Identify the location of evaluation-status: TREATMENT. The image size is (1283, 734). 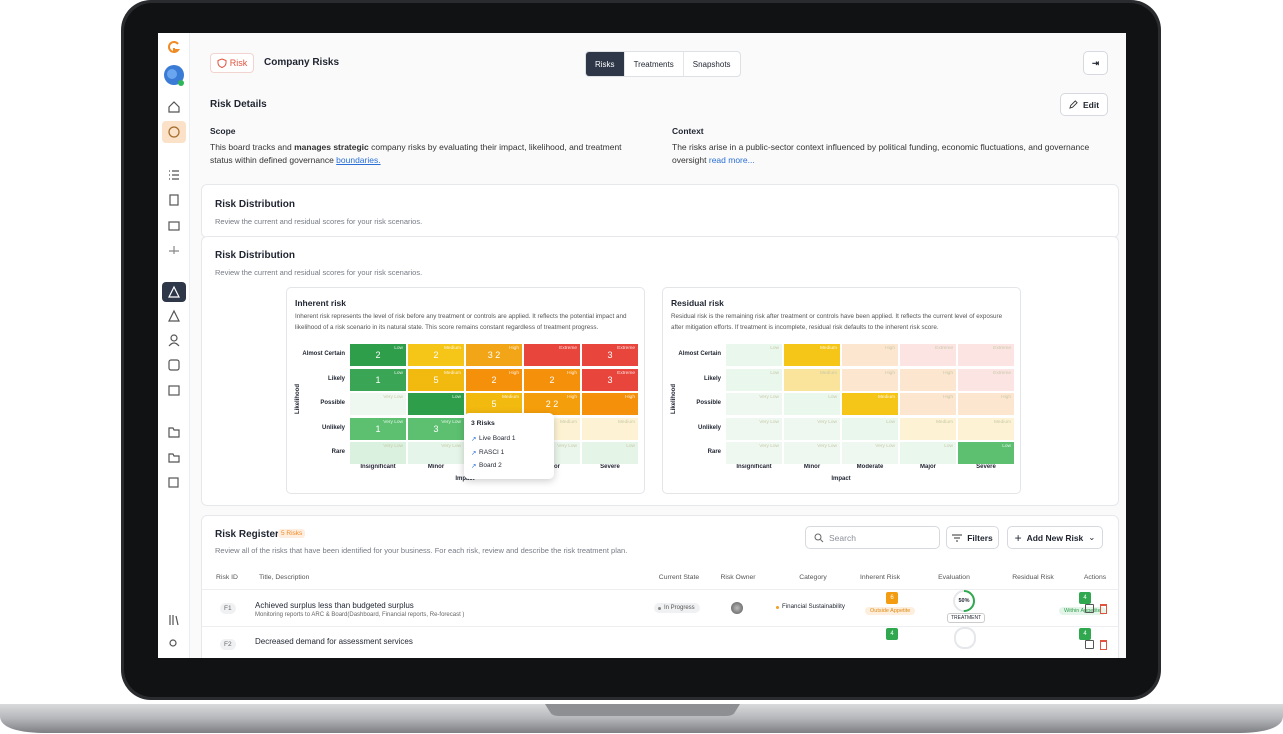
(966, 618).